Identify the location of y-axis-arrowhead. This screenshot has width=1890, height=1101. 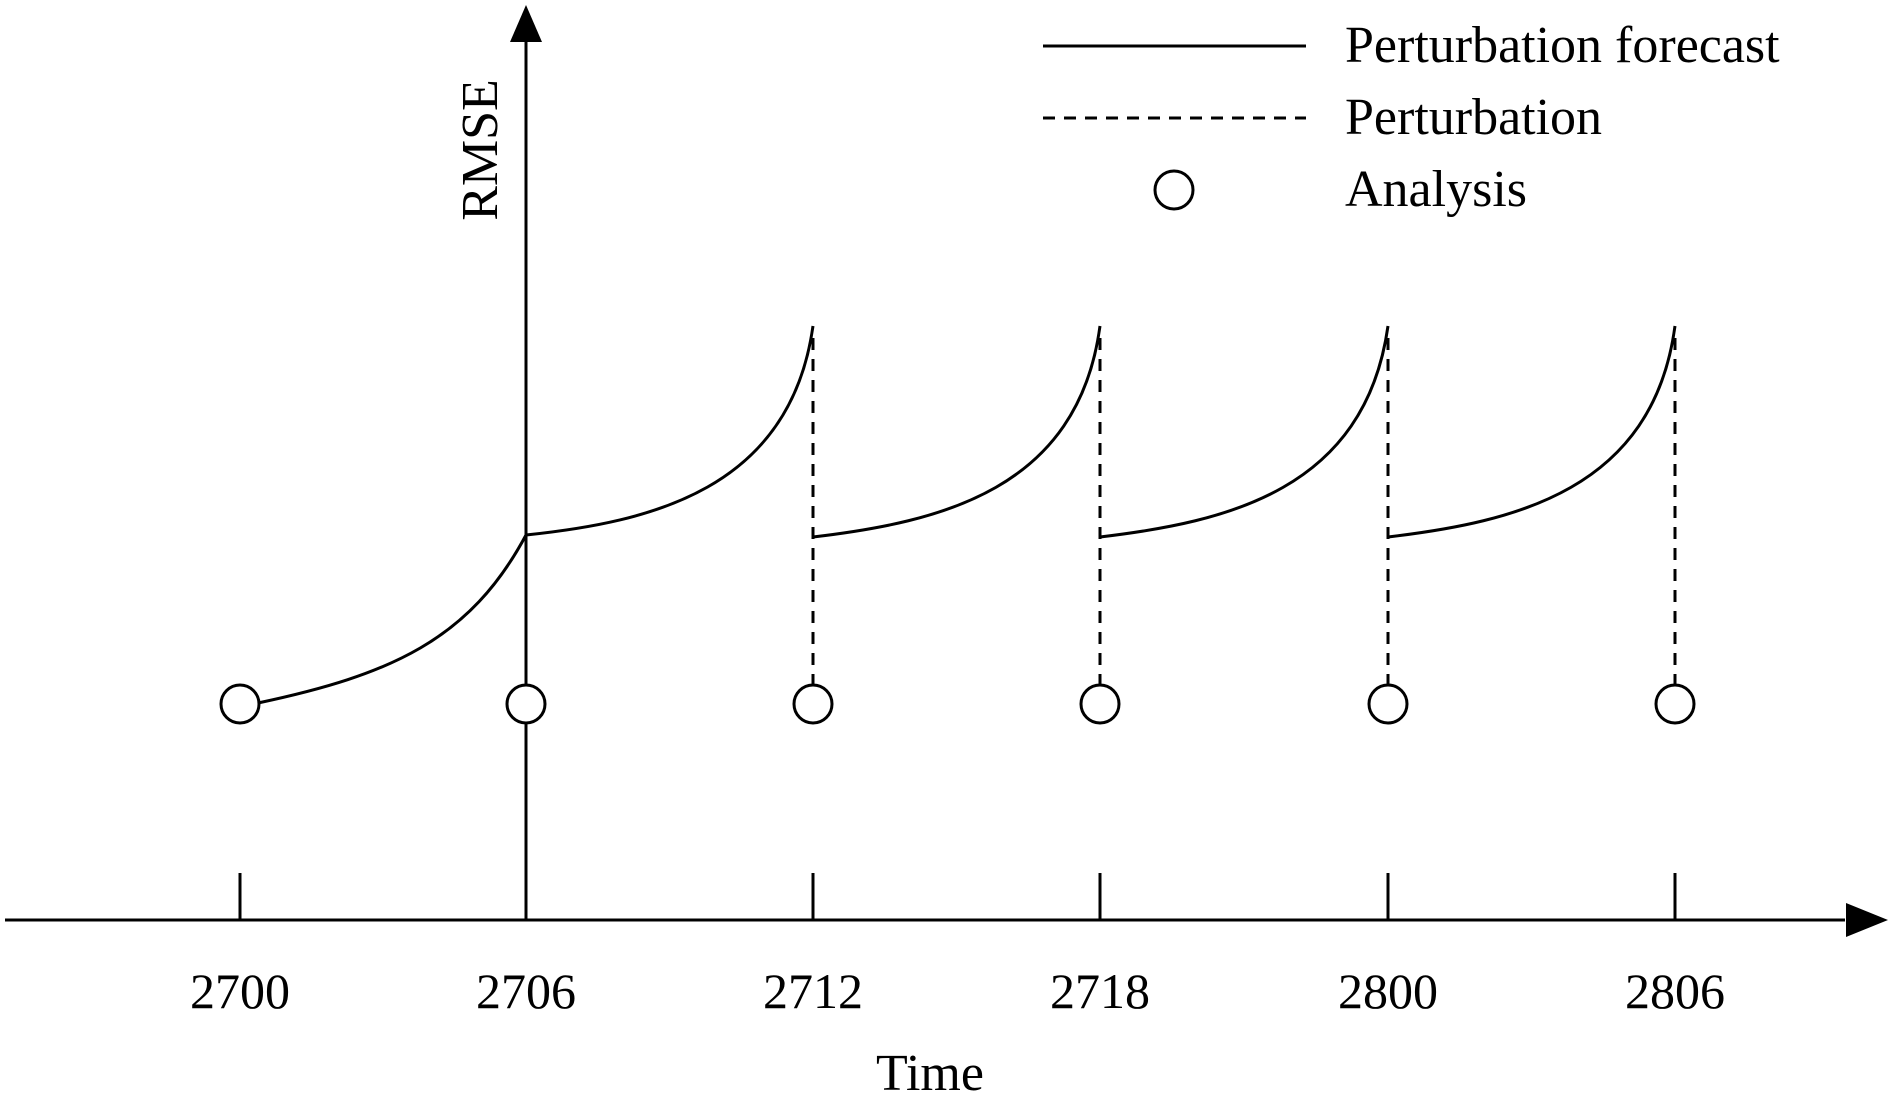
(526, 23).